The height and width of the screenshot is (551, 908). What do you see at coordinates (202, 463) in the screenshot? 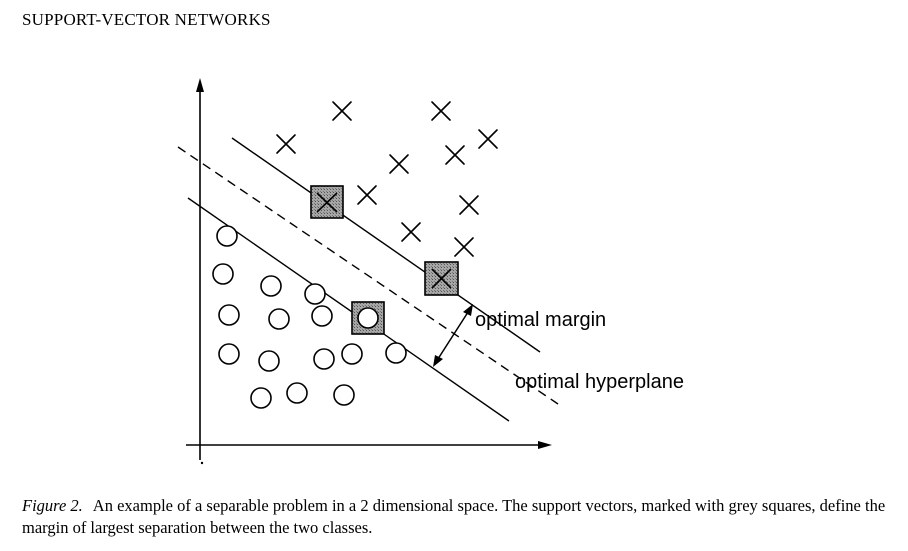
I see `origin-dot` at bounding box center [202, 463].